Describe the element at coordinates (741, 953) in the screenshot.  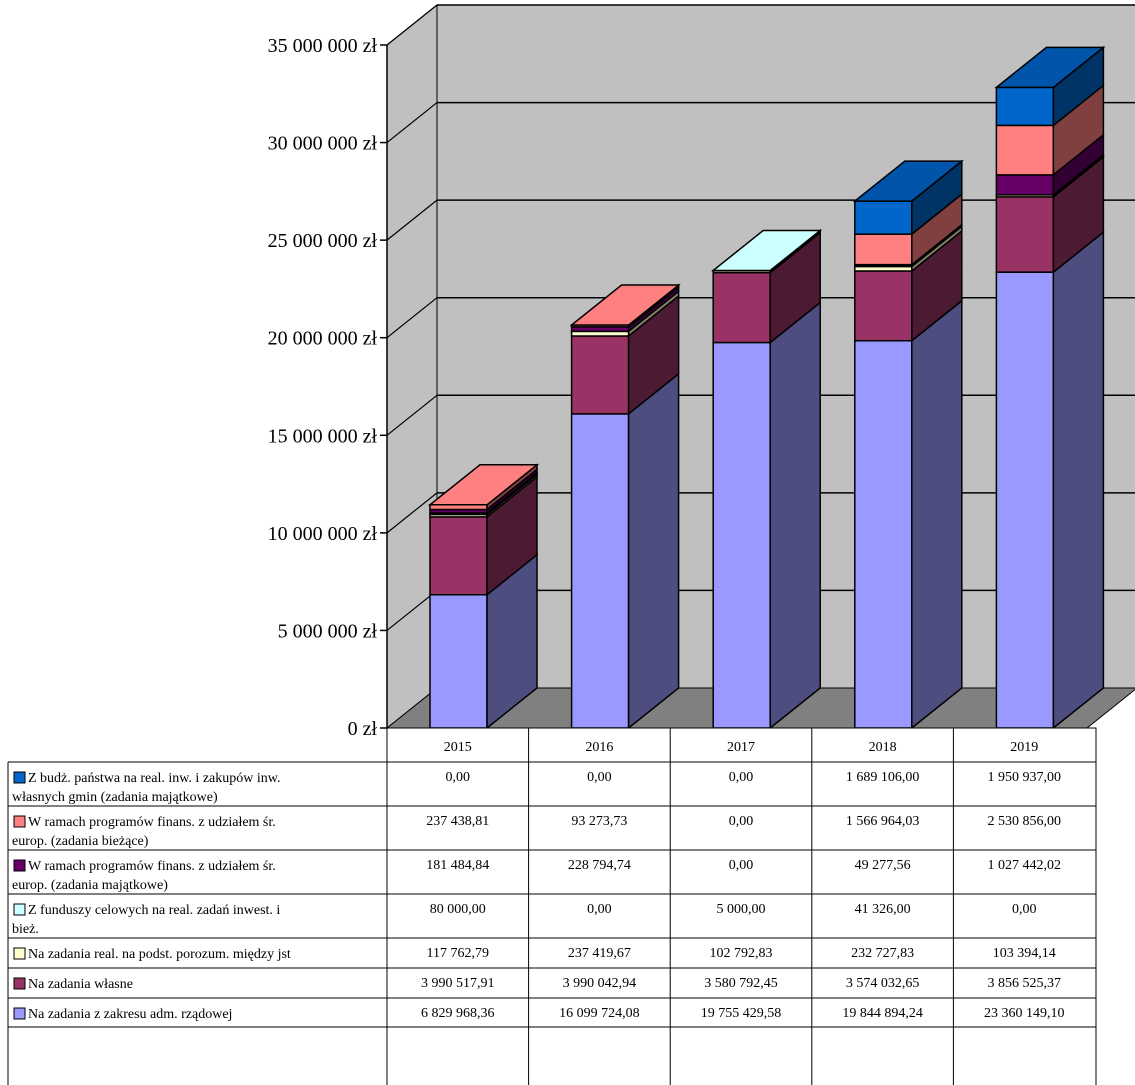
I see `table-cell-value: 102 792,83` at that location.